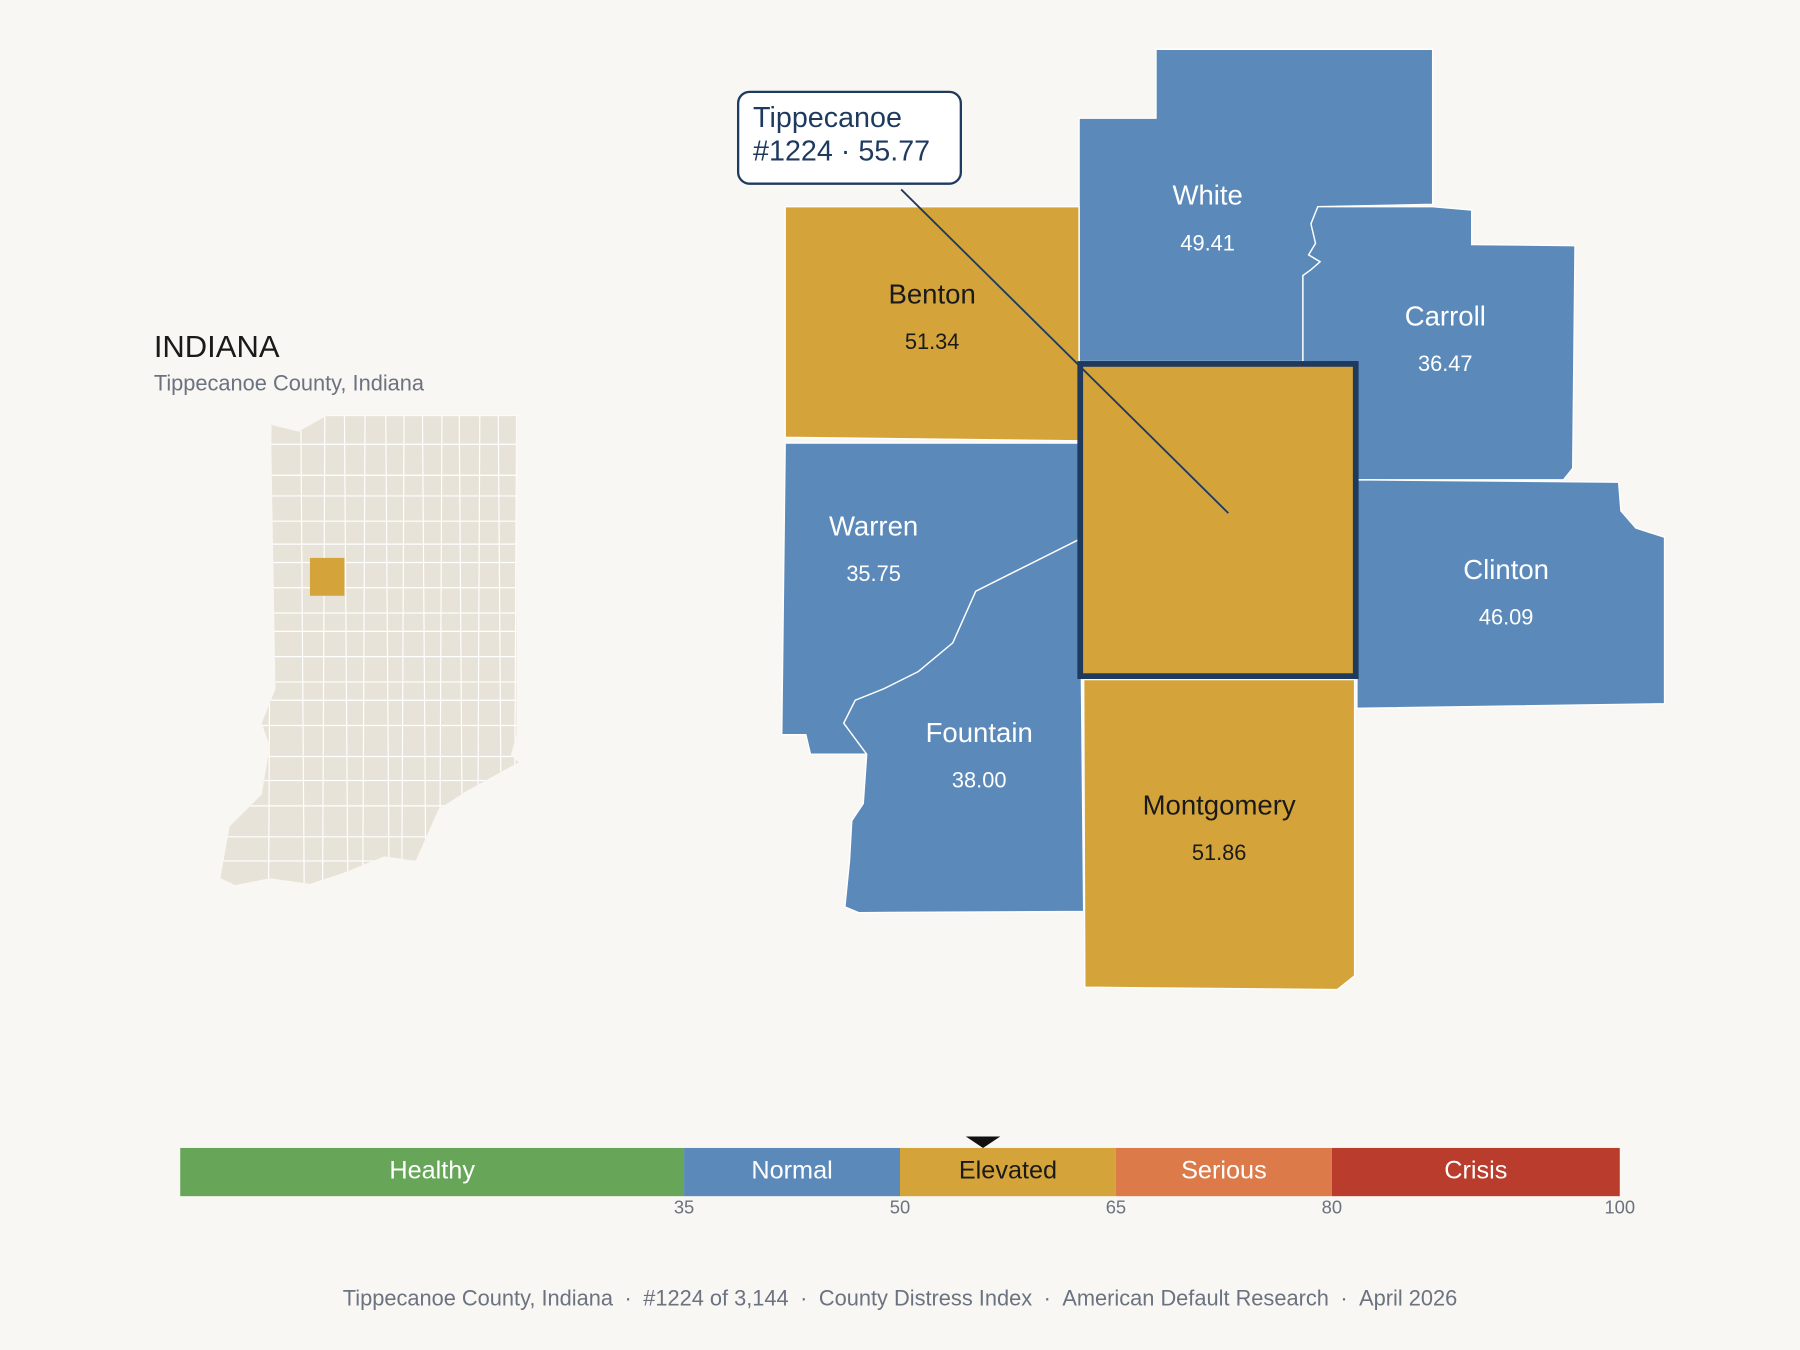 This screenshot has height=1350, width=1800. What do you see at coordinates (478, 1297) in the screenshot?
I see `footer-item: Tippecanoe County, Indiana` at bounding box center [478, 1297].